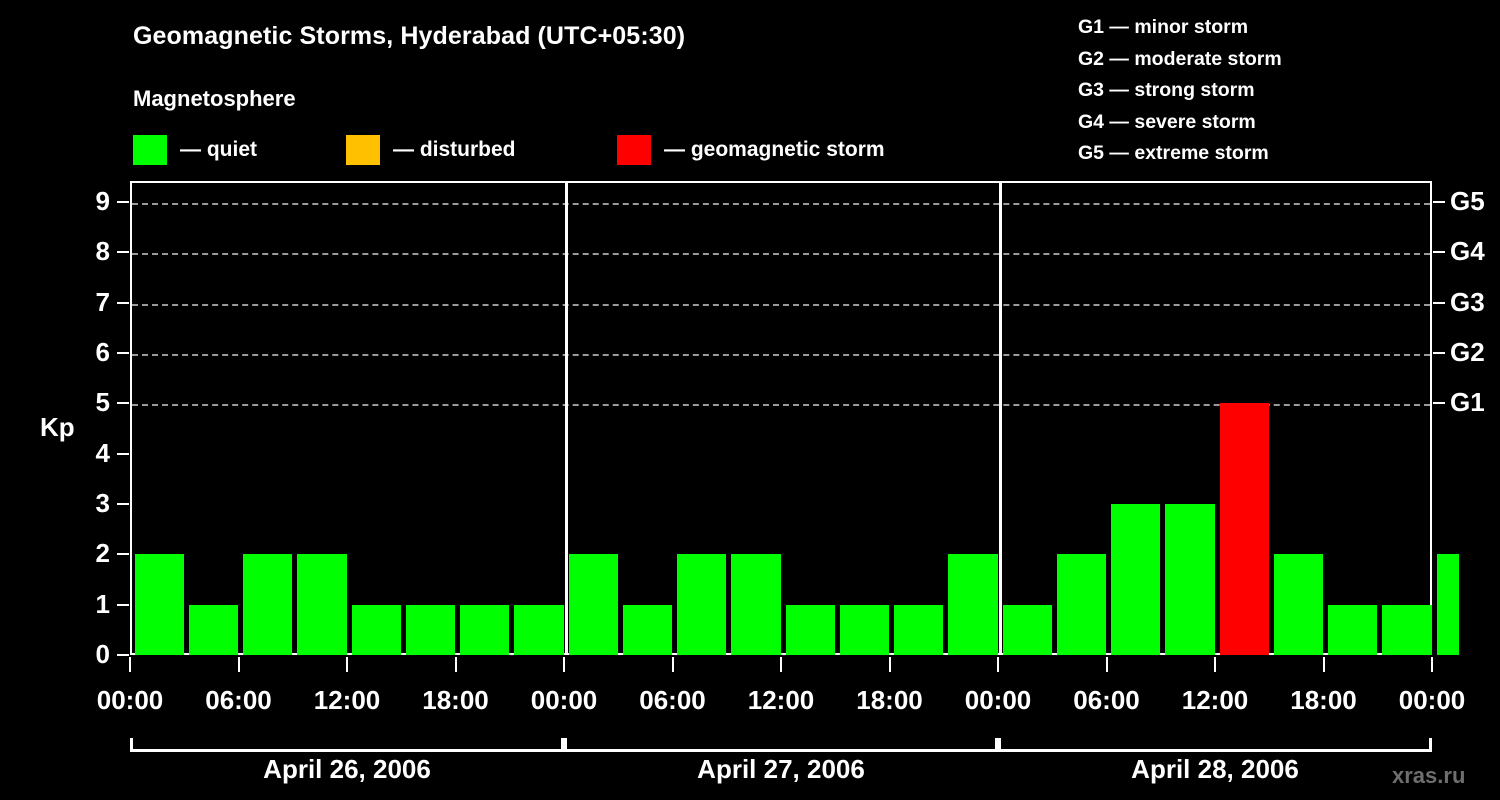 The image size is (1500, 800). Describe the element at coordinates (1439, 403) in the screenshot. I see `g-tick-G1` at that location.